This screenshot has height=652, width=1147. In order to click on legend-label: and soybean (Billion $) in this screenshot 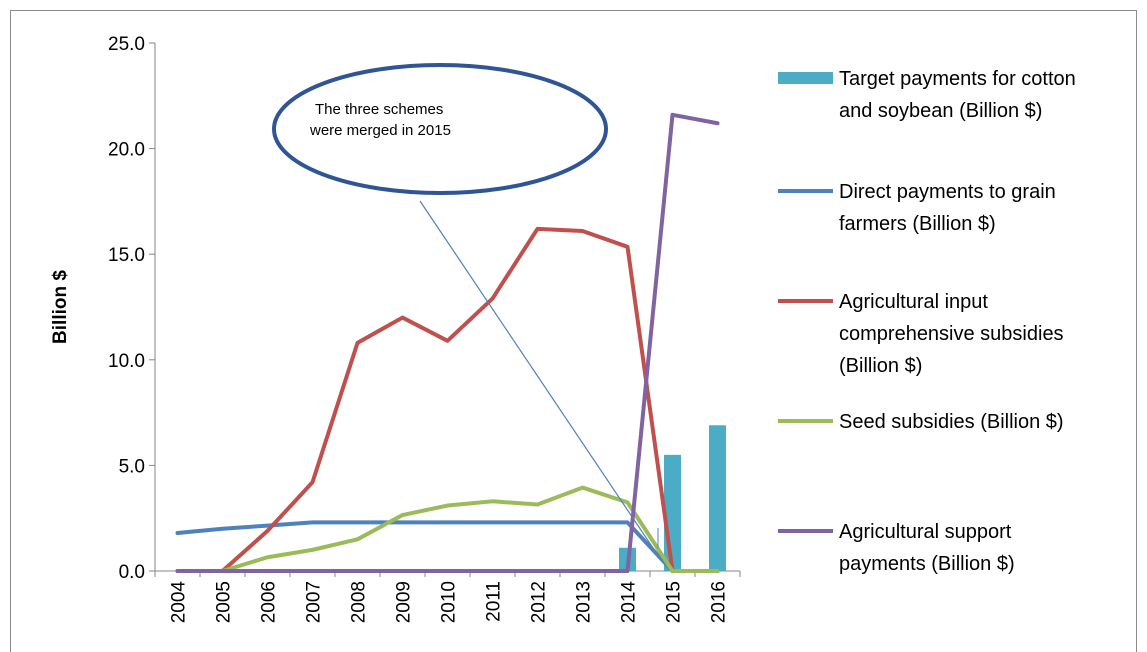, I will do `click(940, 111)`.